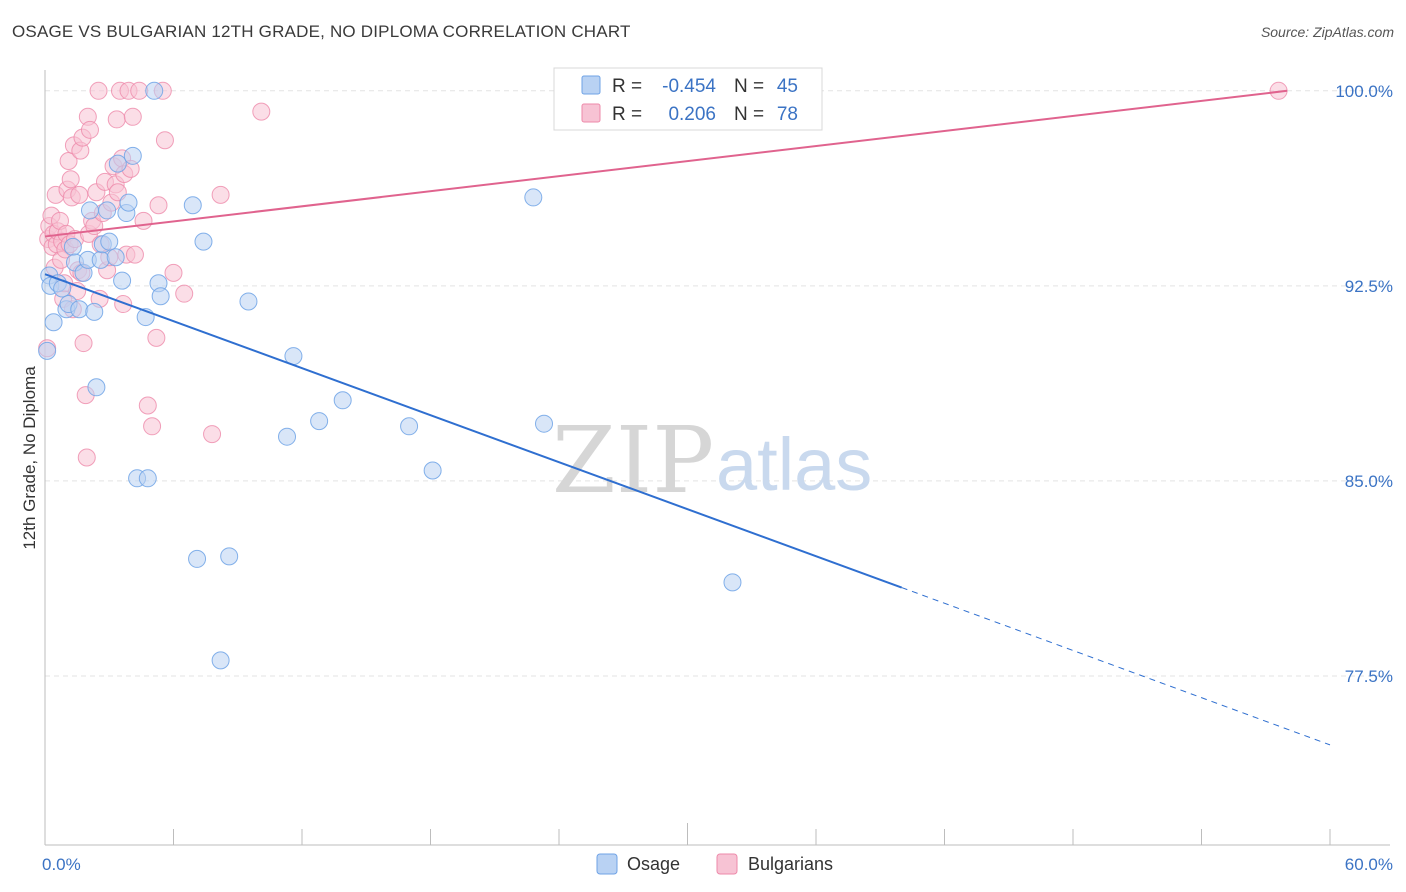 This screenshot has height=892, width=1406. What do you see at coordinates (666, 163) in the screenshot?
I see `bulgarians-trend-line` at bounding box center [666, 163].